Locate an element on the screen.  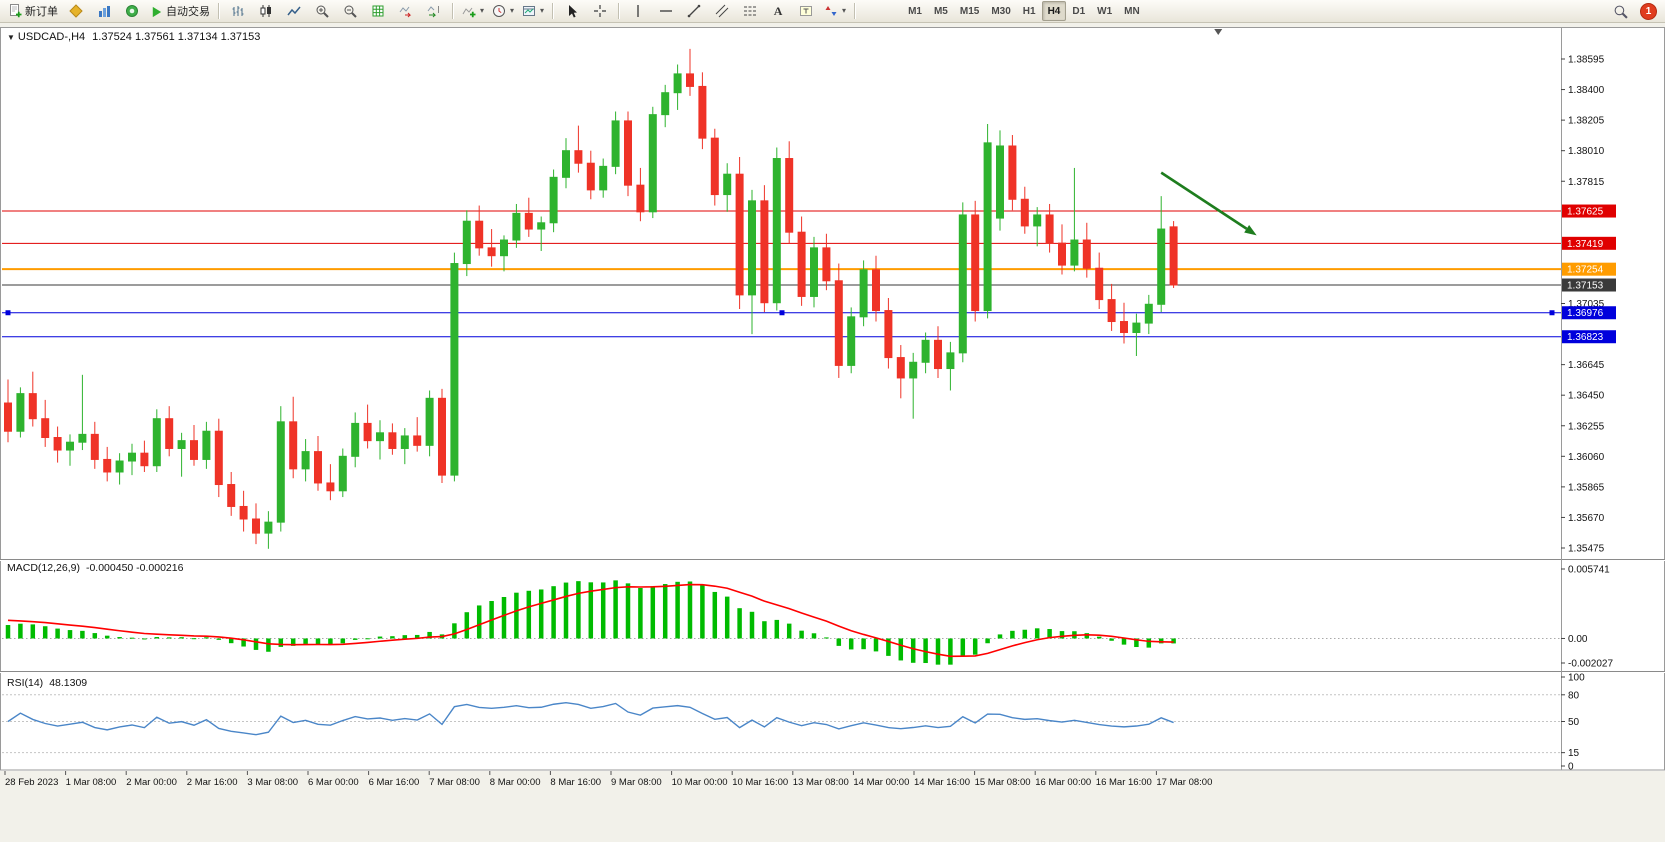
macd-title: MACD(12,26,9) is located at coordinates (43, 568).